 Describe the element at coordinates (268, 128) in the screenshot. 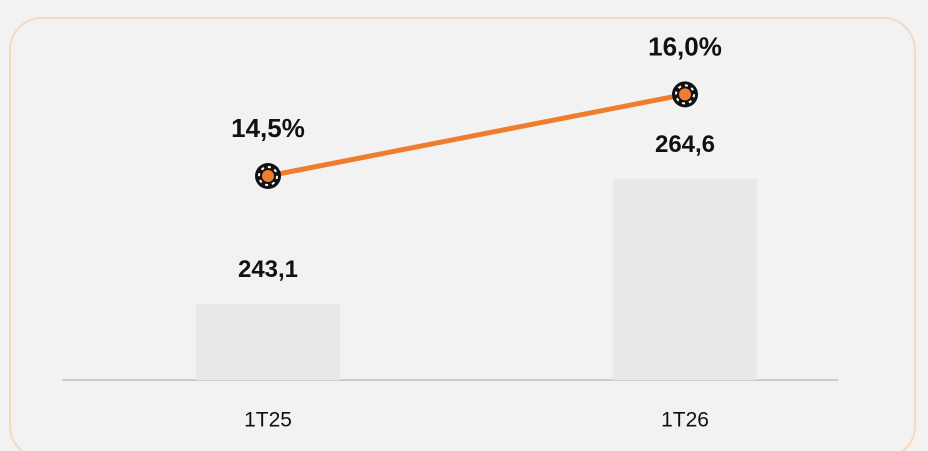

I see `line-value-label: 14,5%` at that location.